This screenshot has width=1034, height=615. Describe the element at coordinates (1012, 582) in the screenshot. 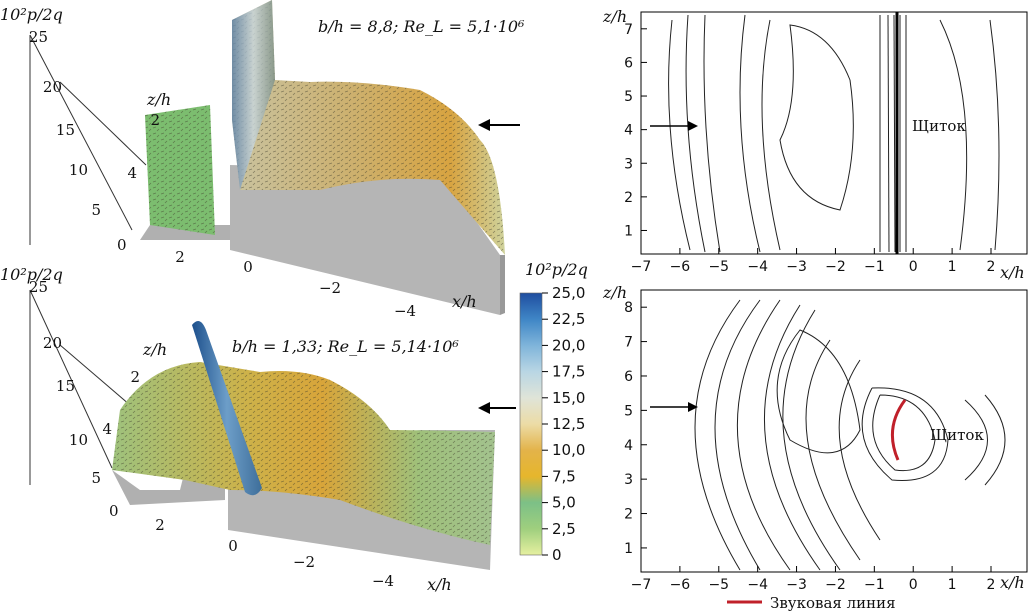

I see `x-axis-label-bottom-right: x/h` at that location.